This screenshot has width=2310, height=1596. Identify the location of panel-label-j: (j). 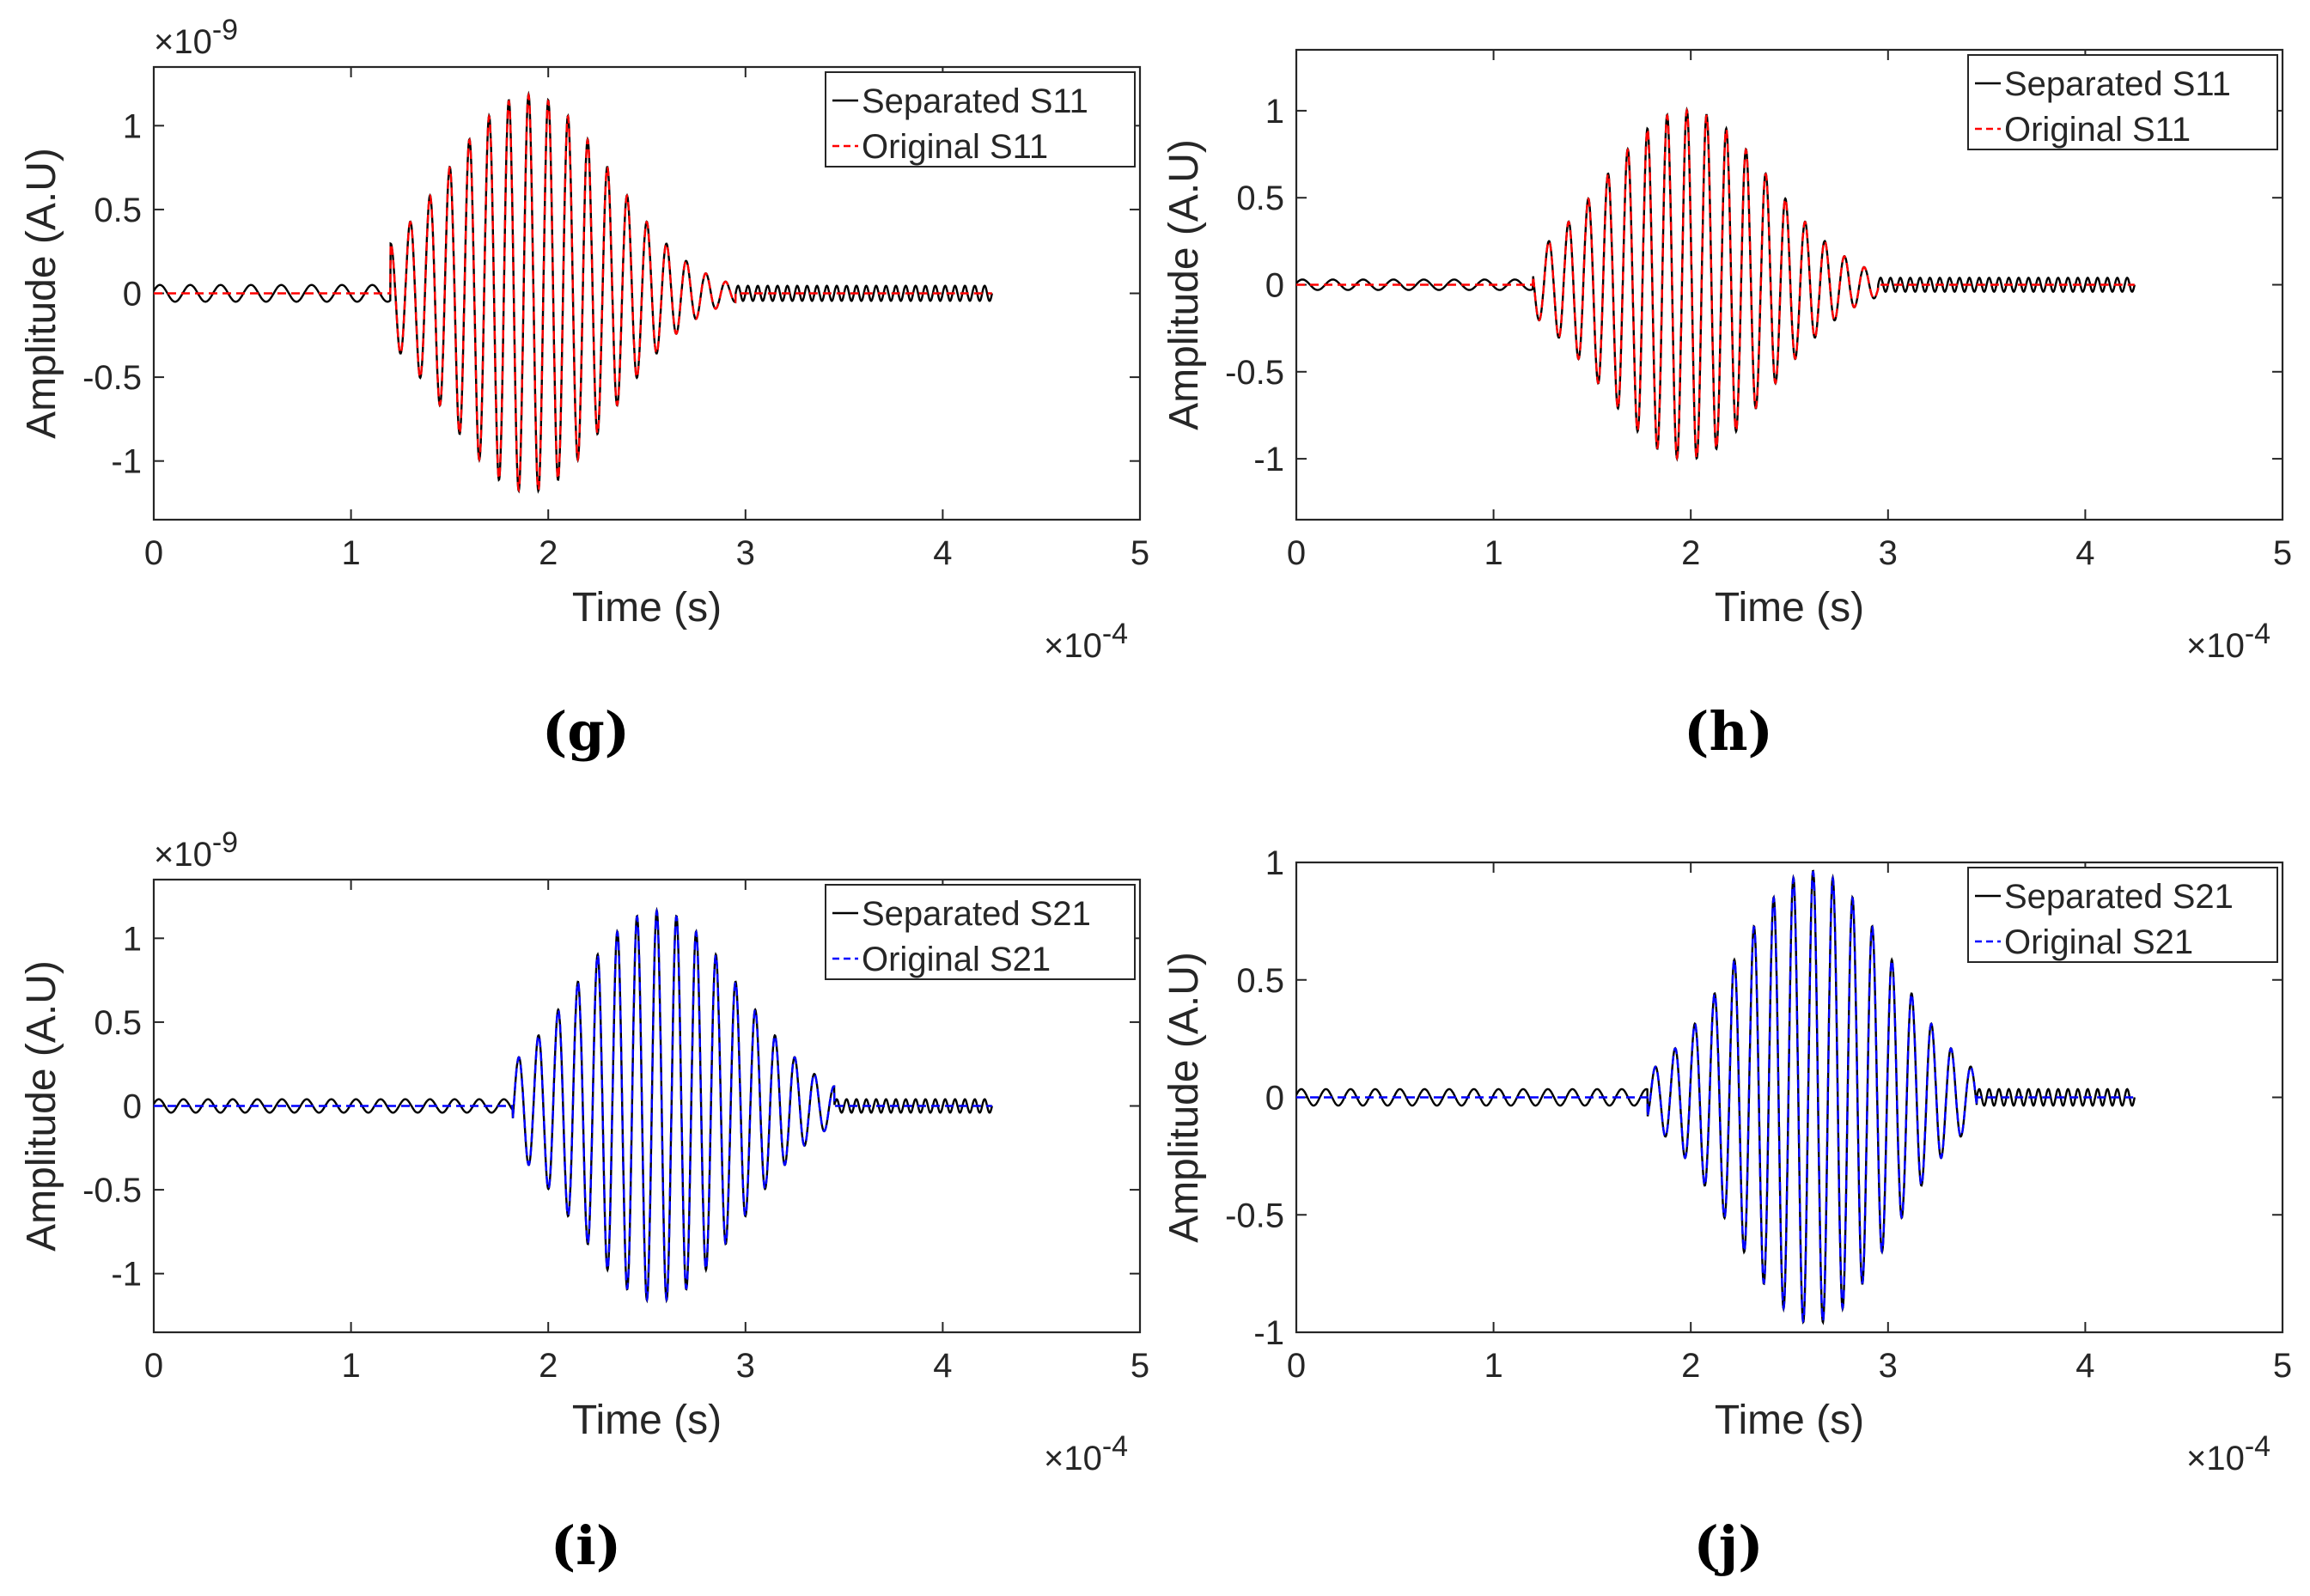
(1728, 1545).